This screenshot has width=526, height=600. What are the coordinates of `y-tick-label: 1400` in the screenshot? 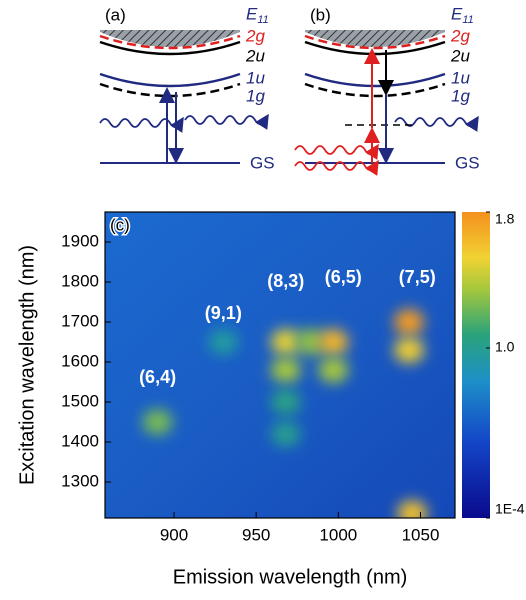 It's located at (80, 440).